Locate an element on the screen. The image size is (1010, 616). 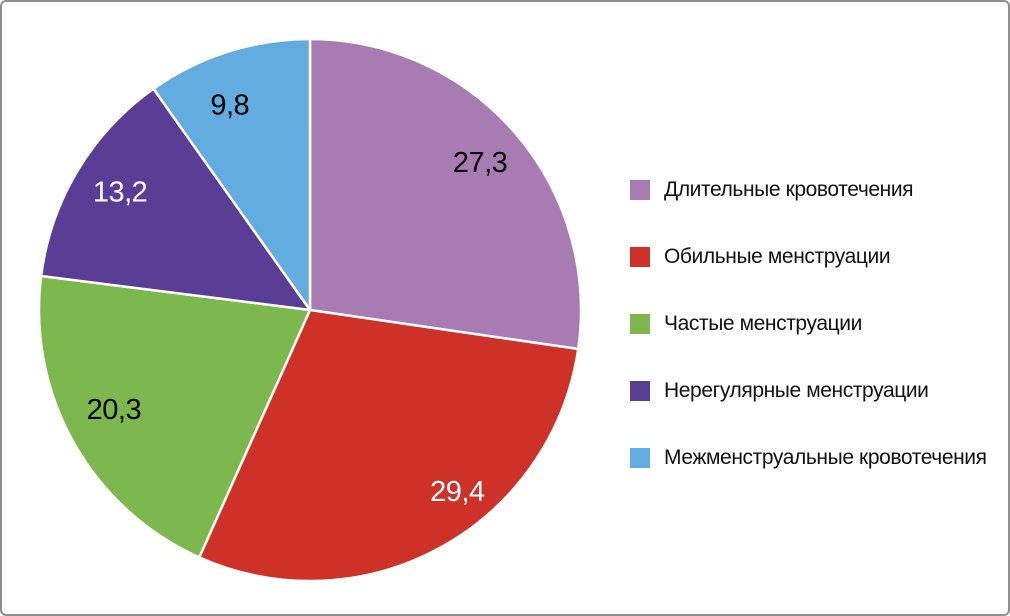
legend-label: Частые менструации is located at coordinates (763, 323).